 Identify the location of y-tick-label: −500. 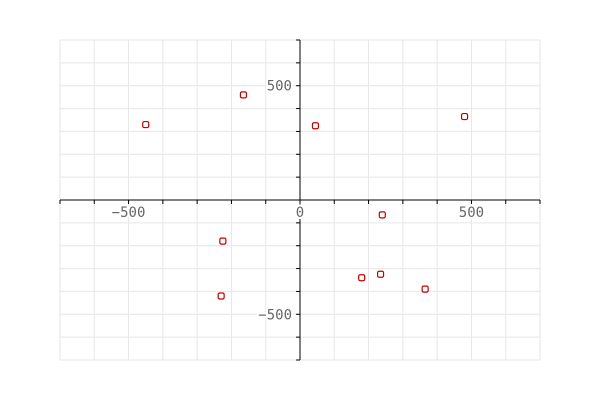
(275, 315).